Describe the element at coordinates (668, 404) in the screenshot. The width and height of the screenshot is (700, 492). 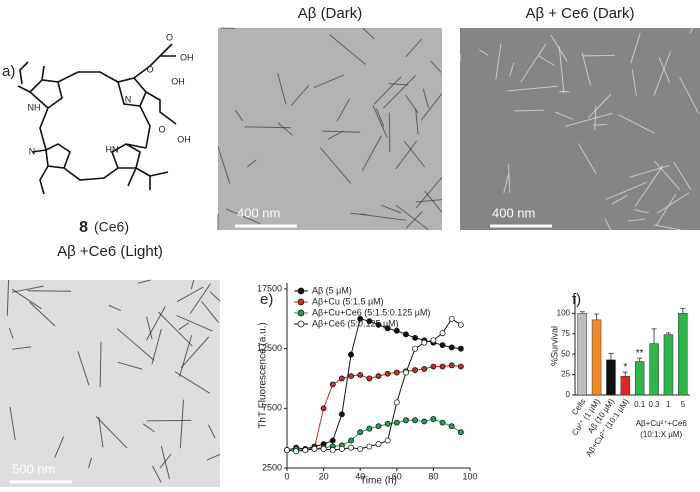
I see `x-tick-label: 1` at that location.